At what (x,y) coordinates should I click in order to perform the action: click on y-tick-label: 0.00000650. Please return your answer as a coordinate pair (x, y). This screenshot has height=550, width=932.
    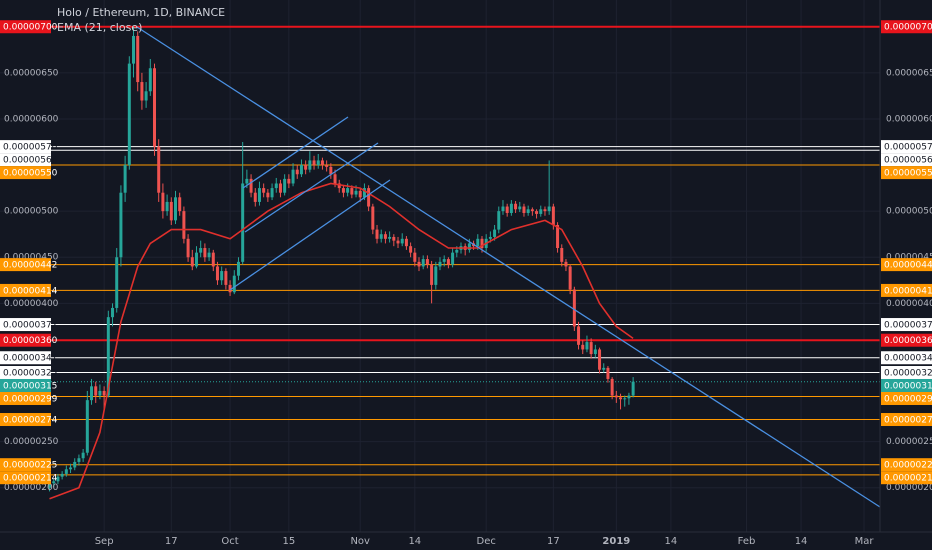
    Looking at the image, I should click on (909, 73).